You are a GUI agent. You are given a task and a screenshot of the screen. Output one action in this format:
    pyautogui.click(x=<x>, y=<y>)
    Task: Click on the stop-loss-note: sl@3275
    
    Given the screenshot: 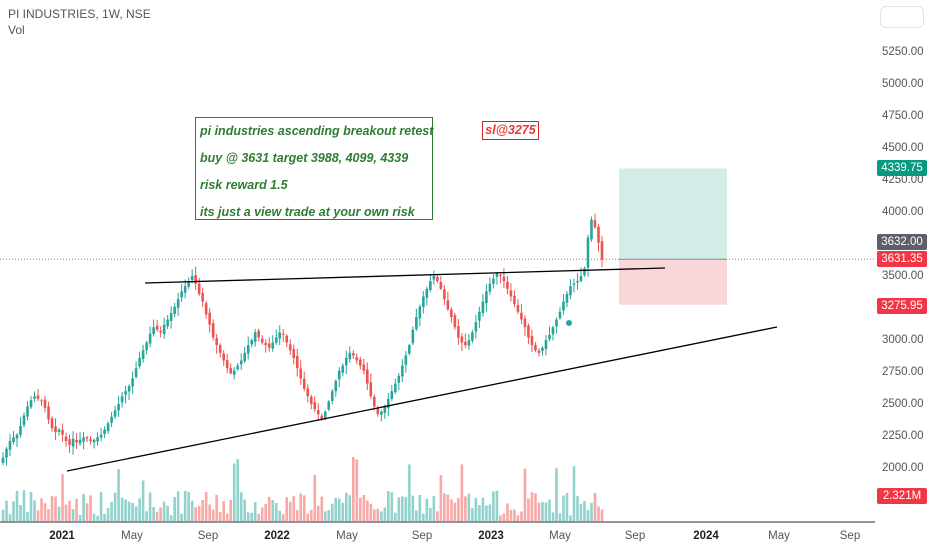 What is the action you would take?
    pyautogui.click(x=510, y=130)
    